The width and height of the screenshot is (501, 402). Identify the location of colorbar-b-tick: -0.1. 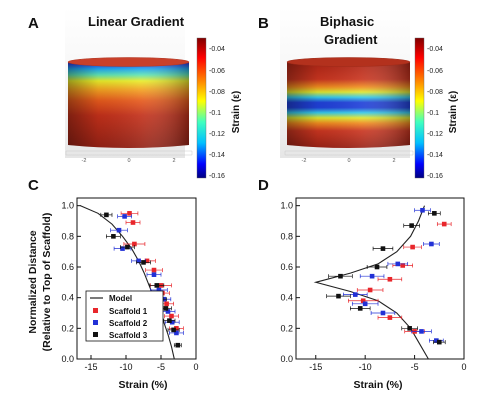
(433, 113).